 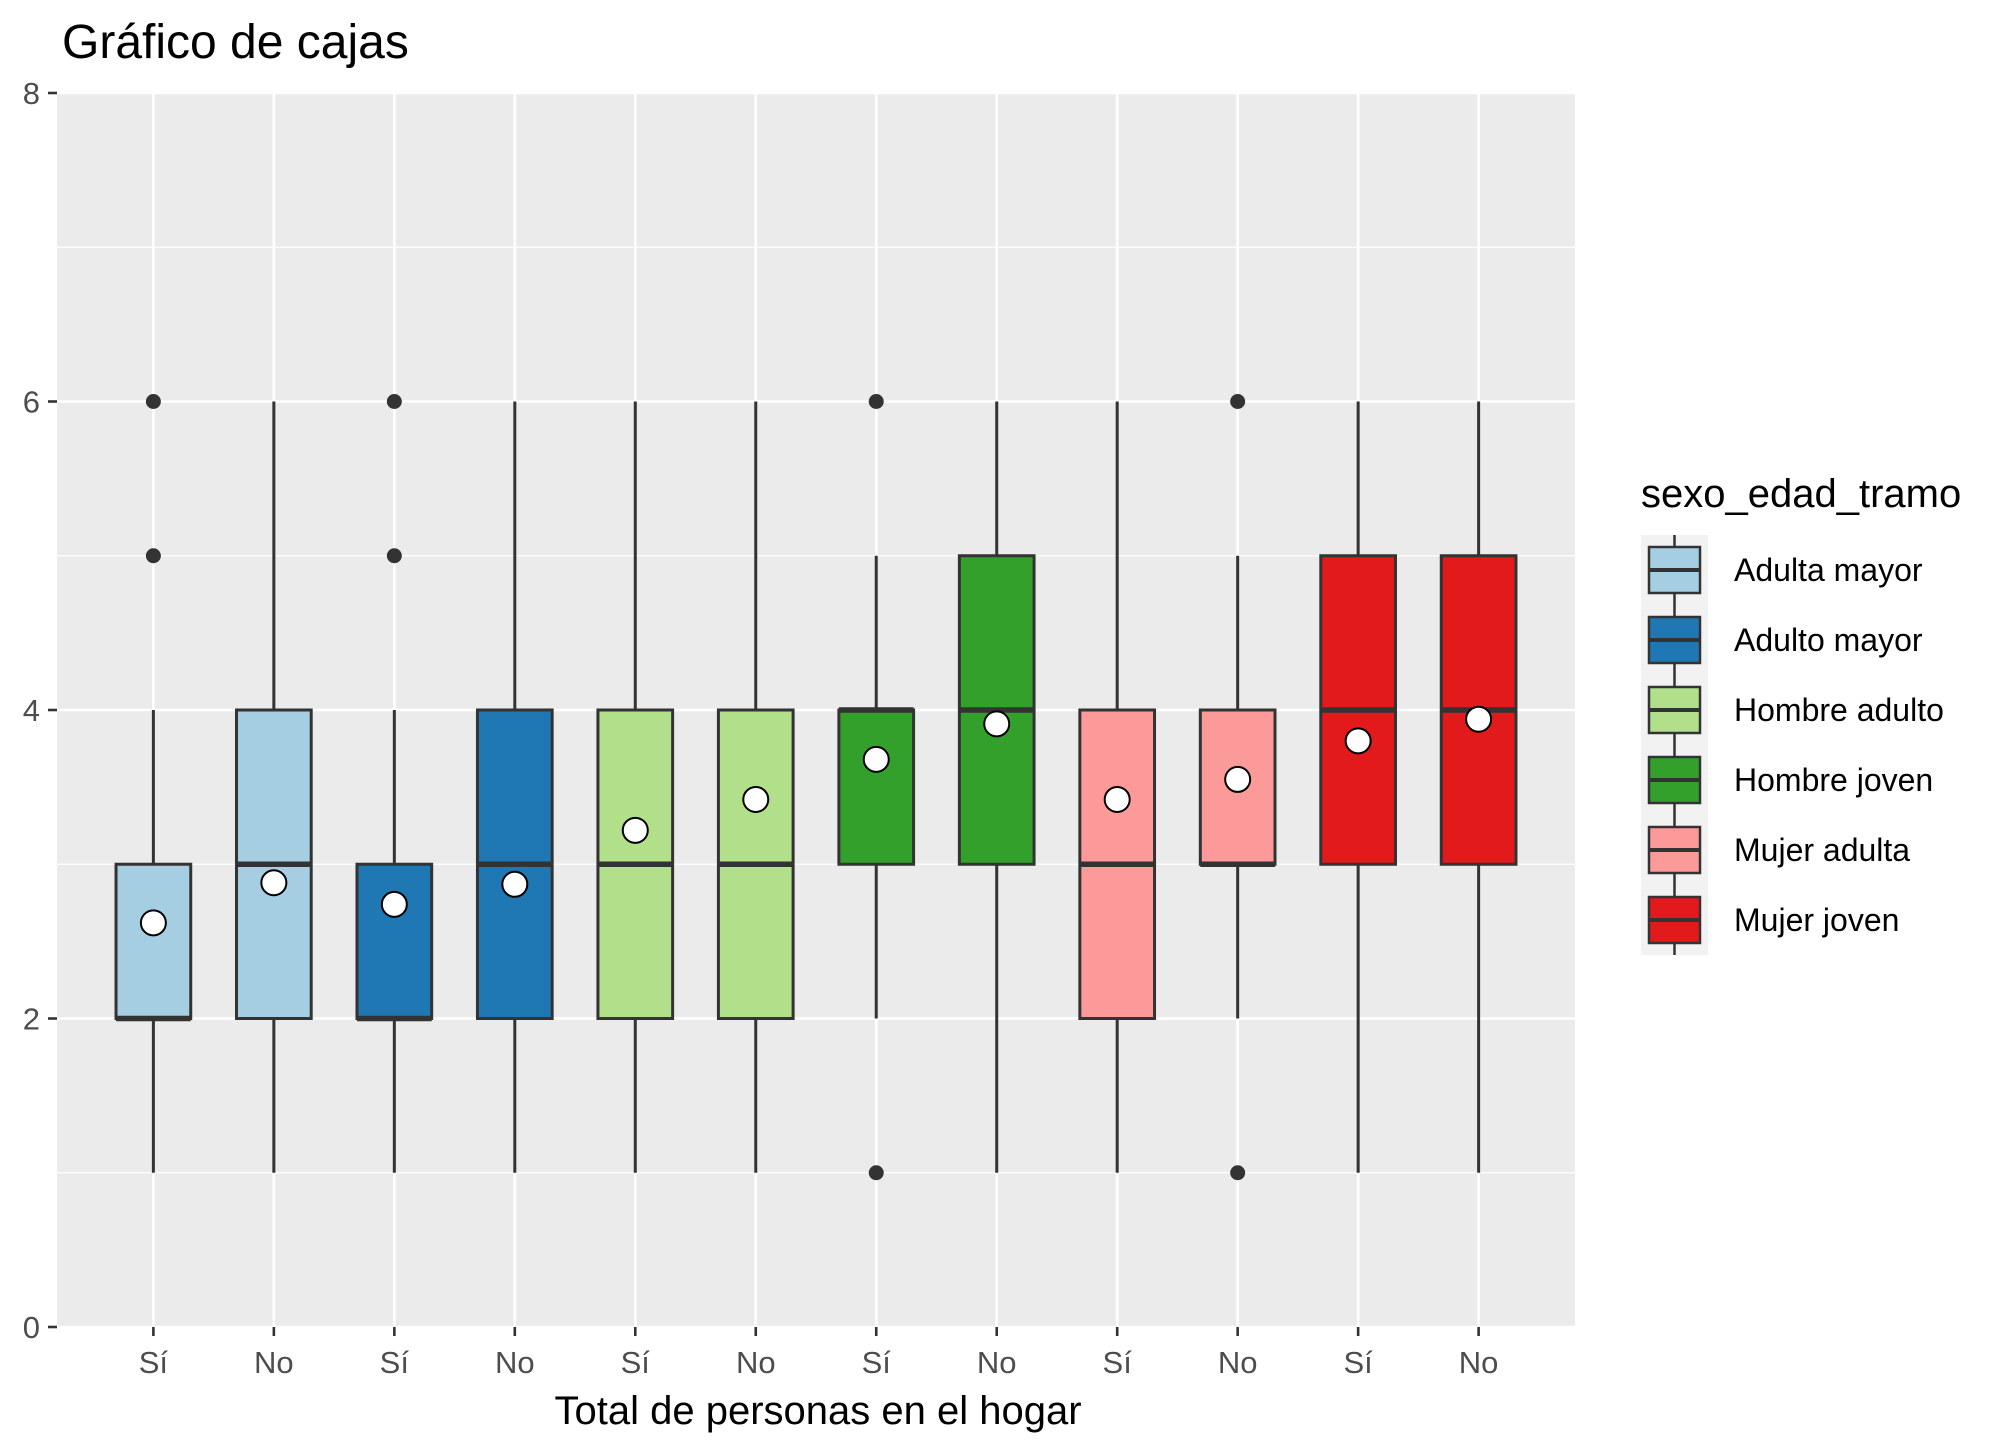 What do you see at coordinates (235, 42) in the screenshot?
I see `chart-title: Gráfico de cajas` at bounding box center [235, 42].